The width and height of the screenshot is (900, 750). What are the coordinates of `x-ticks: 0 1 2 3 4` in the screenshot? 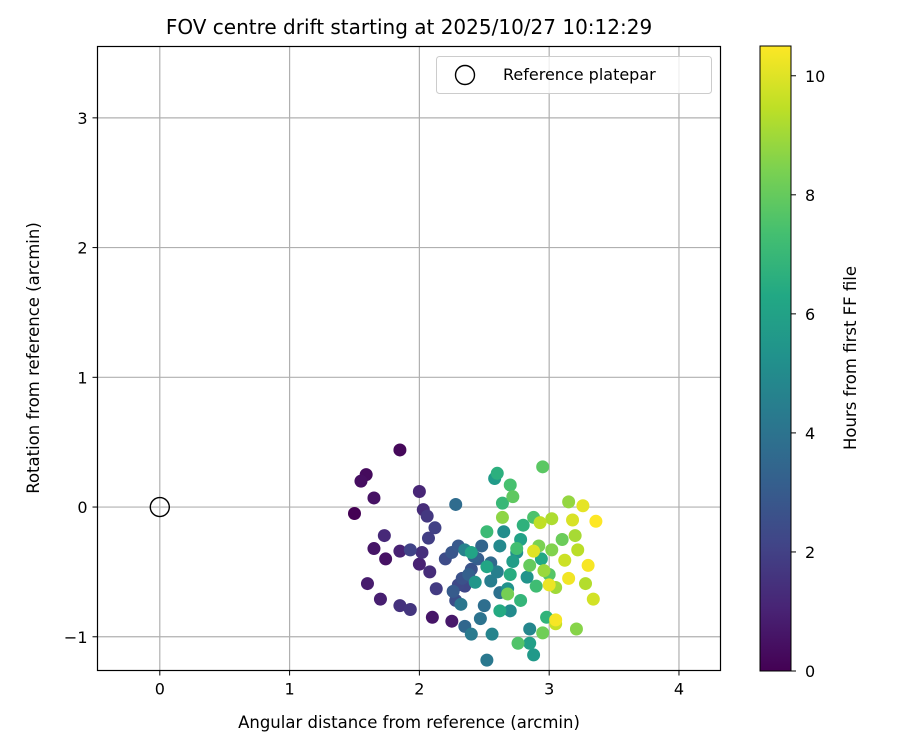 It's located at (419, 684).